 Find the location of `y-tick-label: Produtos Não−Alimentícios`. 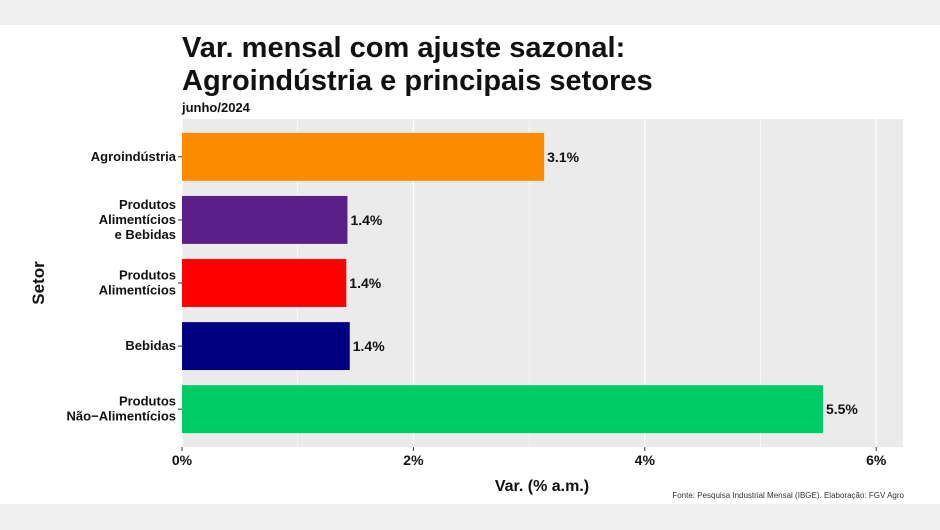

y-tick-label: Produtos Não−Alimentícios is located at coordinates (121, 409).